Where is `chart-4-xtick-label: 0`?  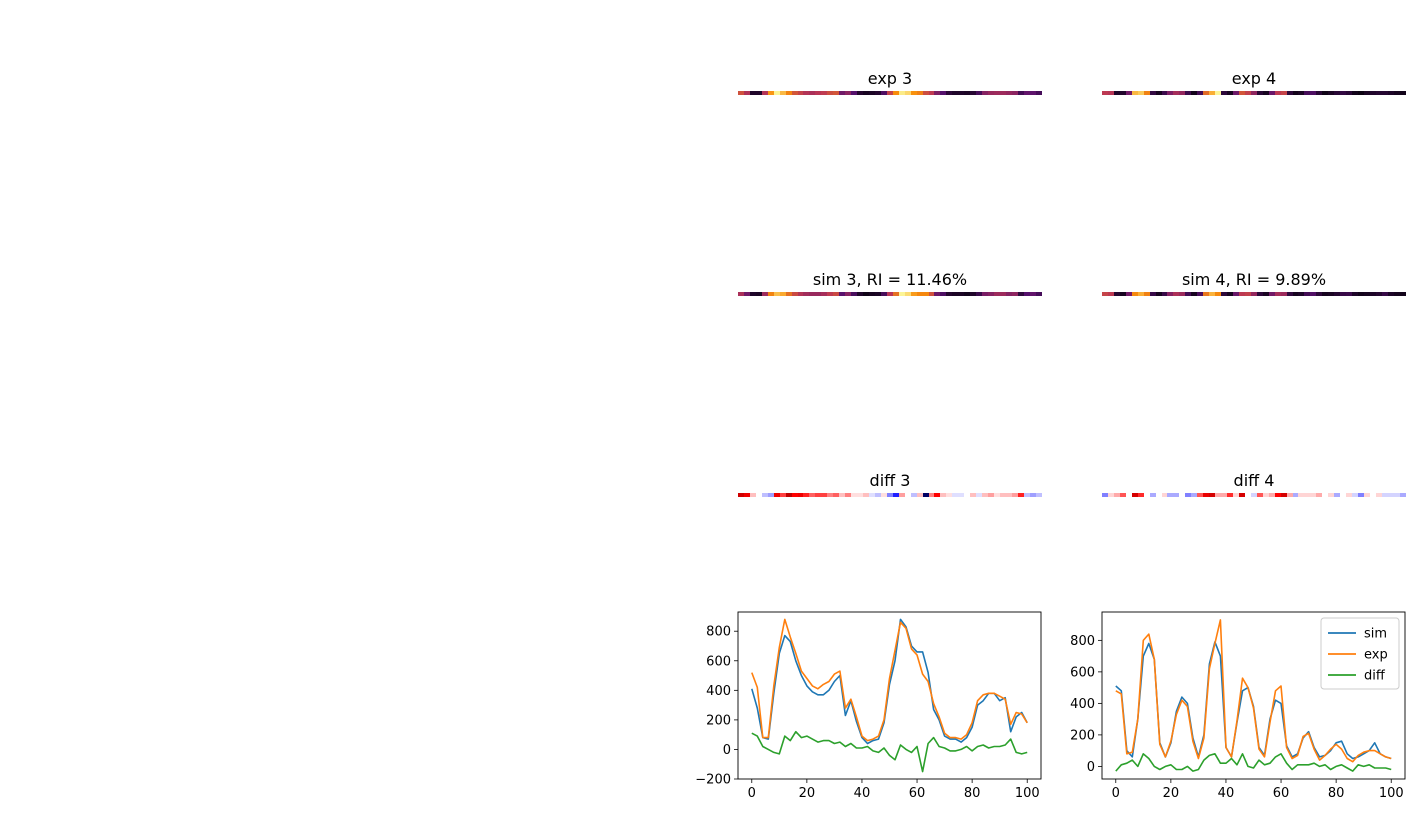 chart-4-xtick-label: 0 is located at coordinates (1116, 793).